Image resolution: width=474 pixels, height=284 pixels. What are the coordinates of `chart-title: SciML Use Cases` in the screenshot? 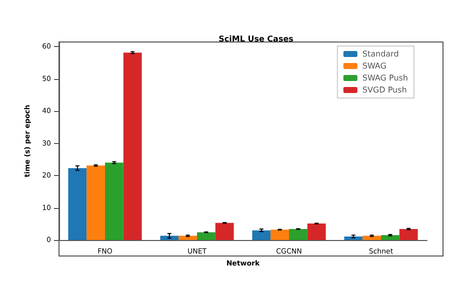 It's located at (256, 39).